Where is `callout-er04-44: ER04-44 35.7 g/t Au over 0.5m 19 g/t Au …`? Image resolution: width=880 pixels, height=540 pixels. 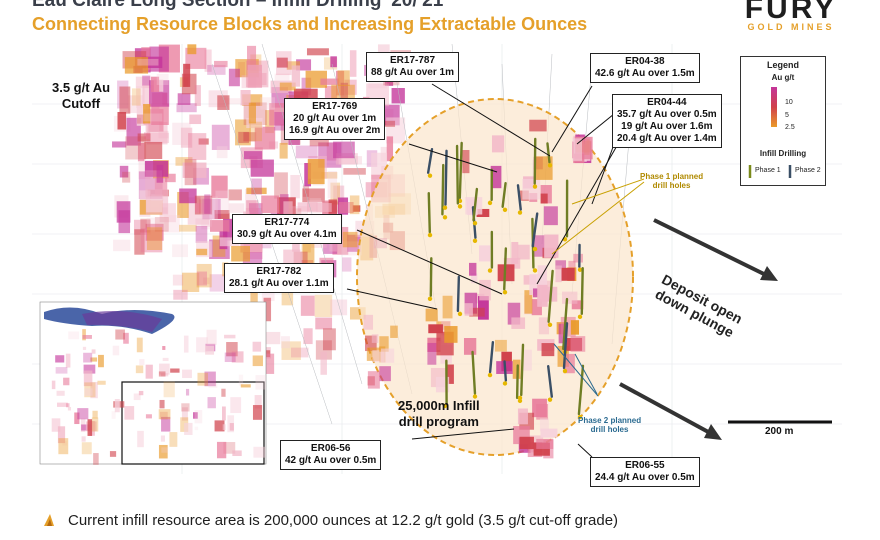 callout-er04-44: ER04-44 35.7 g/t Au over 0.5m 19 g/t Au … is located at coordinates (667, 121).